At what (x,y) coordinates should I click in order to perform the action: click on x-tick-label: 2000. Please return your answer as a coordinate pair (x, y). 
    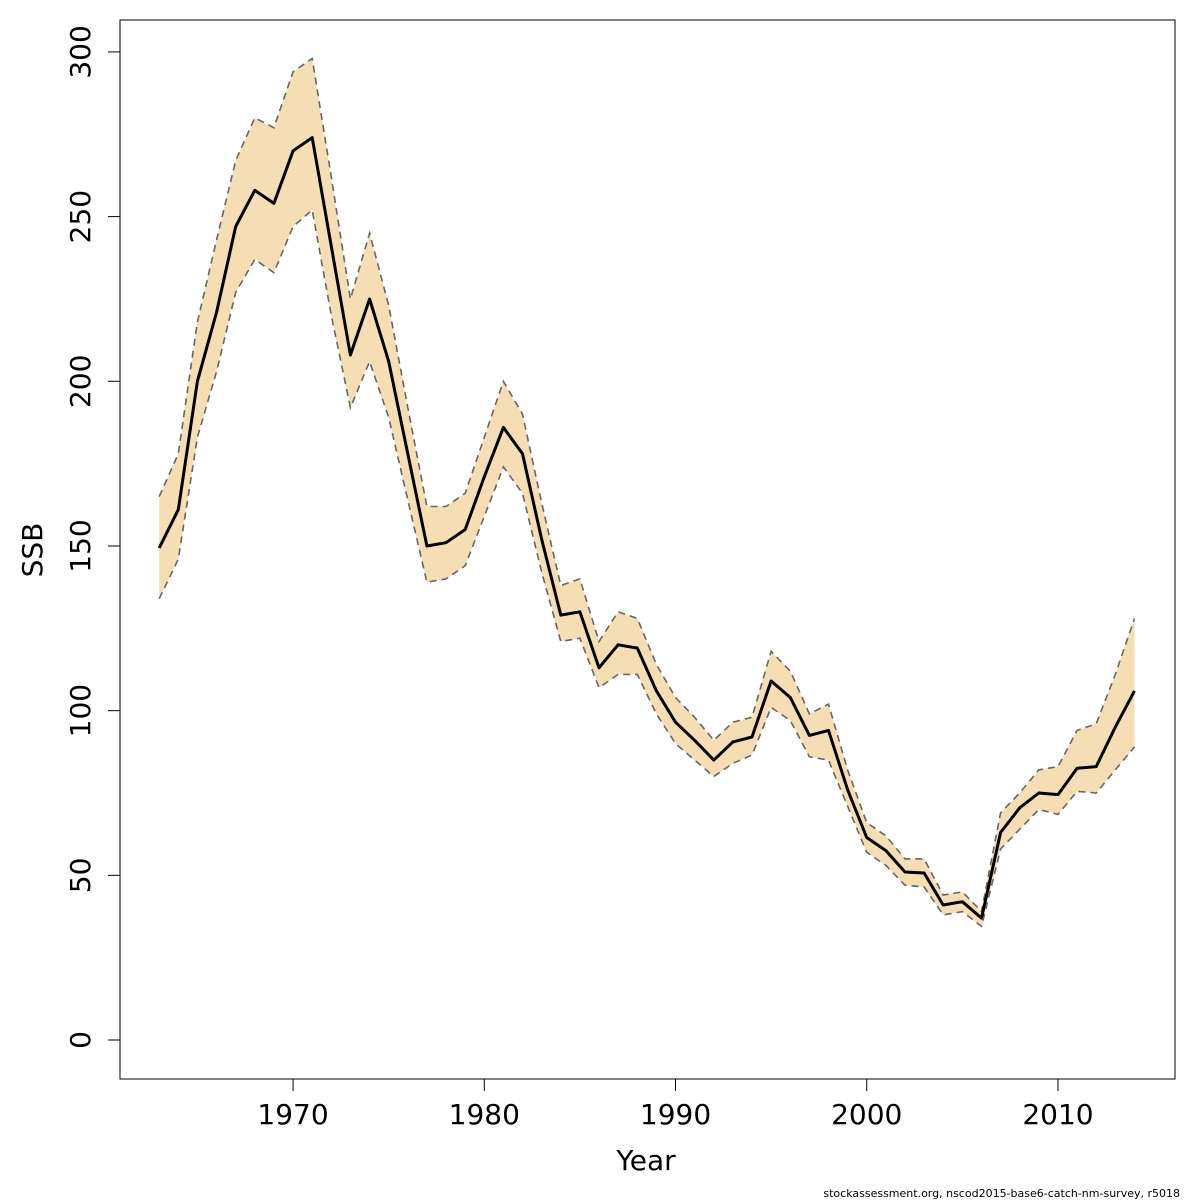
    Looking at the image, I should click on (866, 1114).